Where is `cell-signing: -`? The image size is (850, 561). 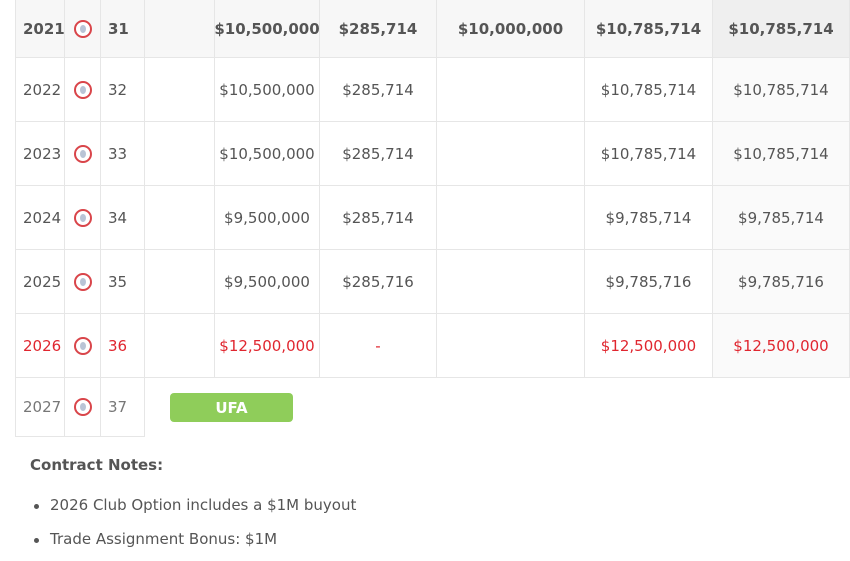
cell-signing: - is located at coordinates (378, 346).